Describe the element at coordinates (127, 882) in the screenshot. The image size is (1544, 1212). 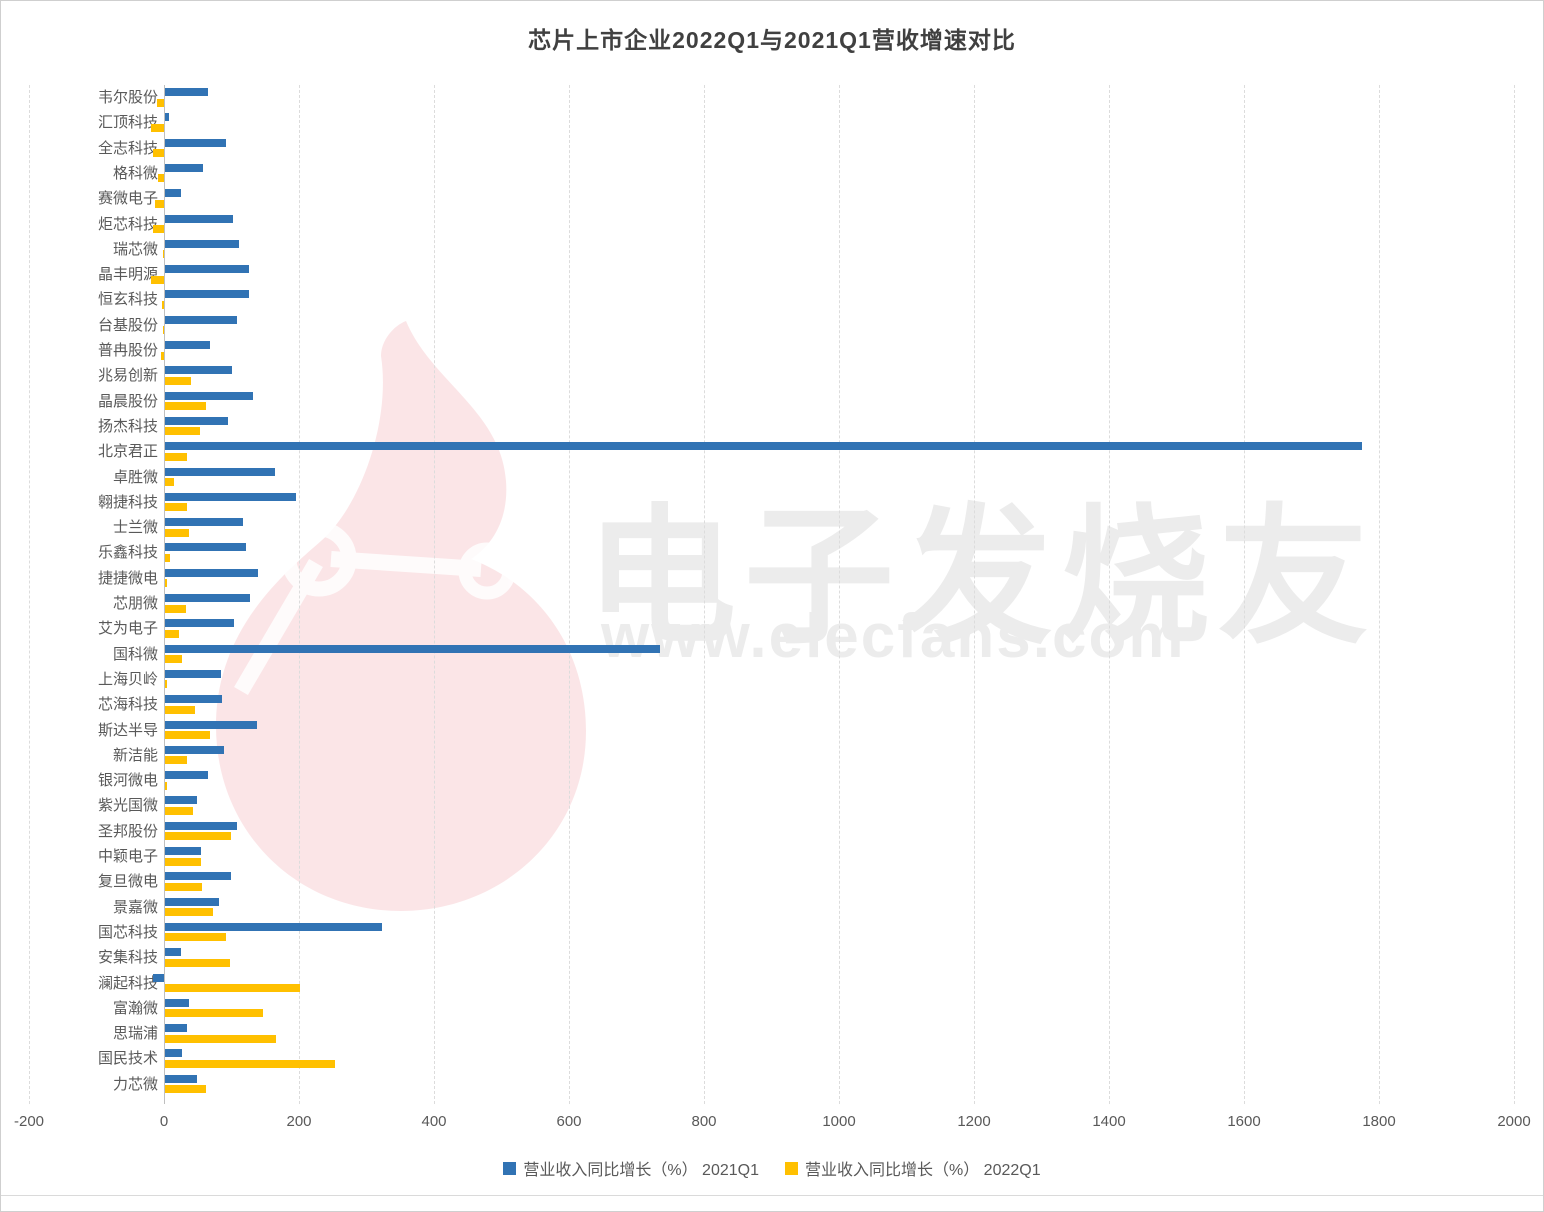
I see `category-label: 复旦微电` at that location.